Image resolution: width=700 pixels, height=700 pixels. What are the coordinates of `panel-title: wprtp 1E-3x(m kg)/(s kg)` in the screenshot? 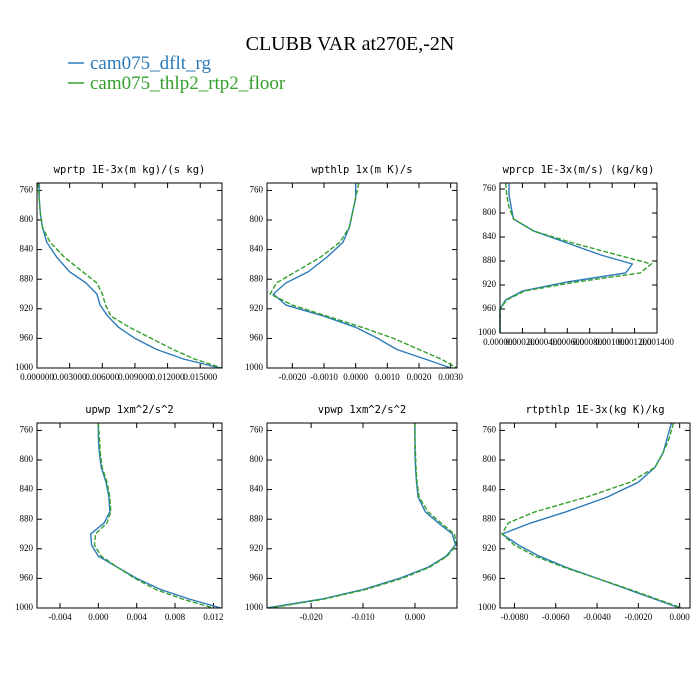 It's located at (130, 170).